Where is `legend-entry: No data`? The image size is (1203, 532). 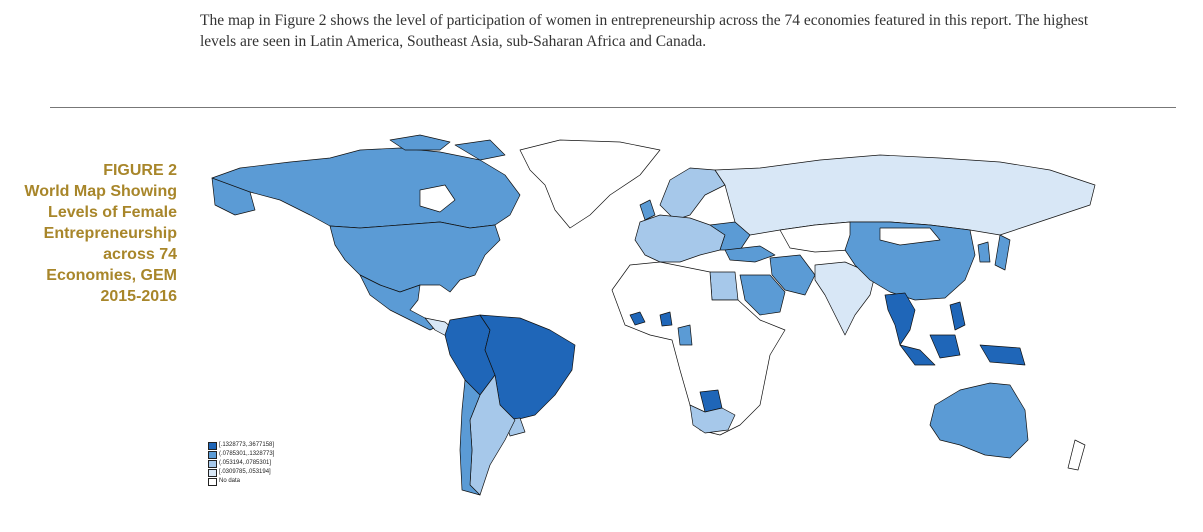
legend-entry: No data is located at coordinates (241, 481).